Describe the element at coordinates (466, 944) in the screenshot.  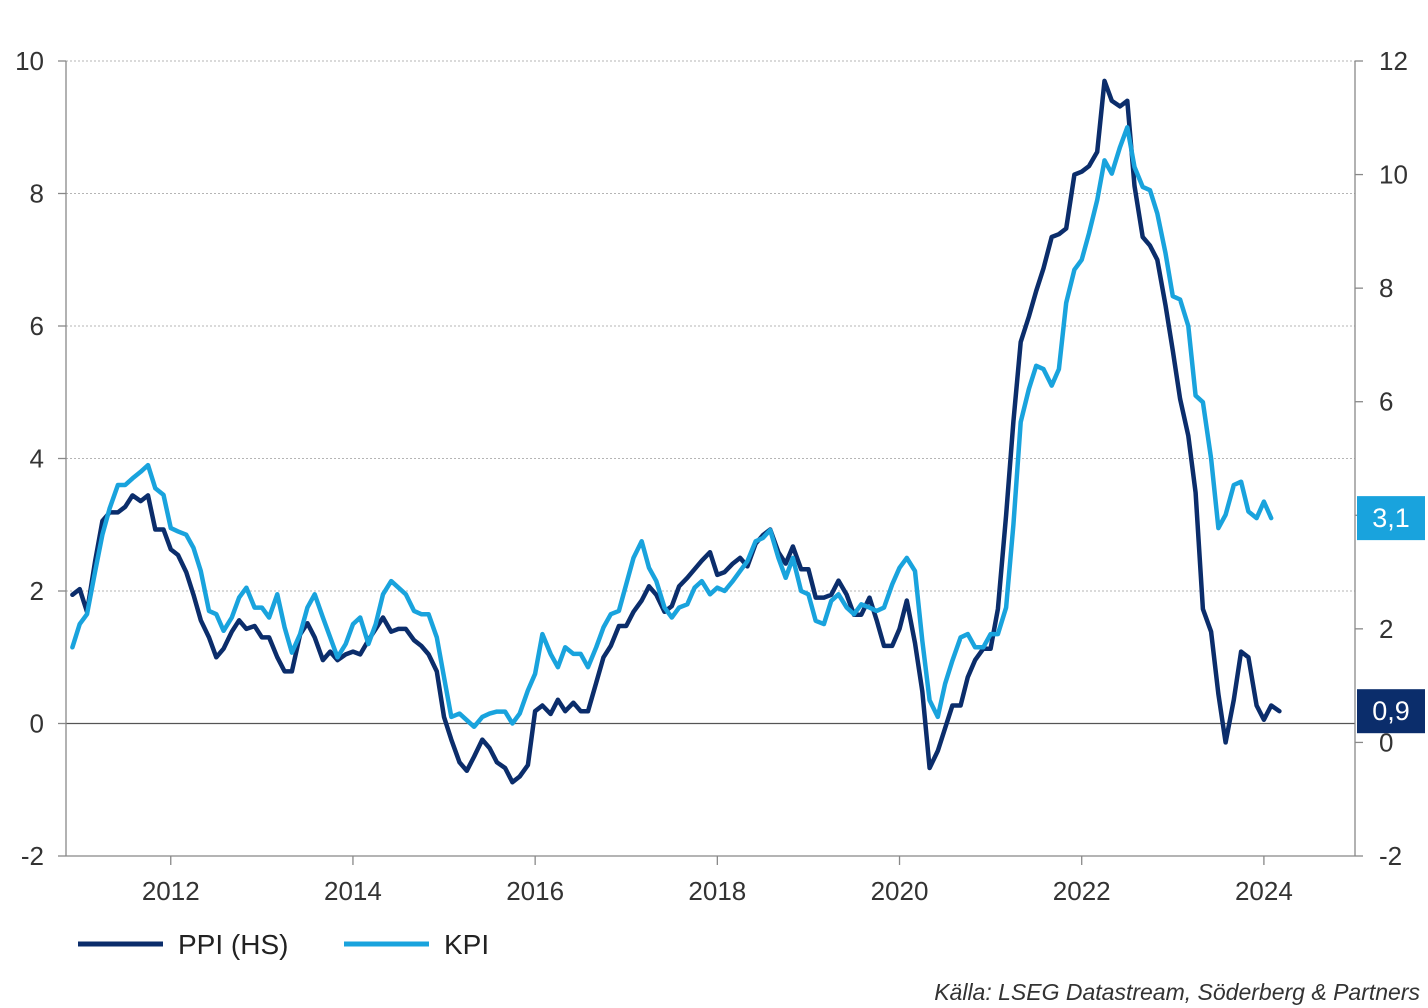
I see `legend-label-kpi: KPI` at that location.